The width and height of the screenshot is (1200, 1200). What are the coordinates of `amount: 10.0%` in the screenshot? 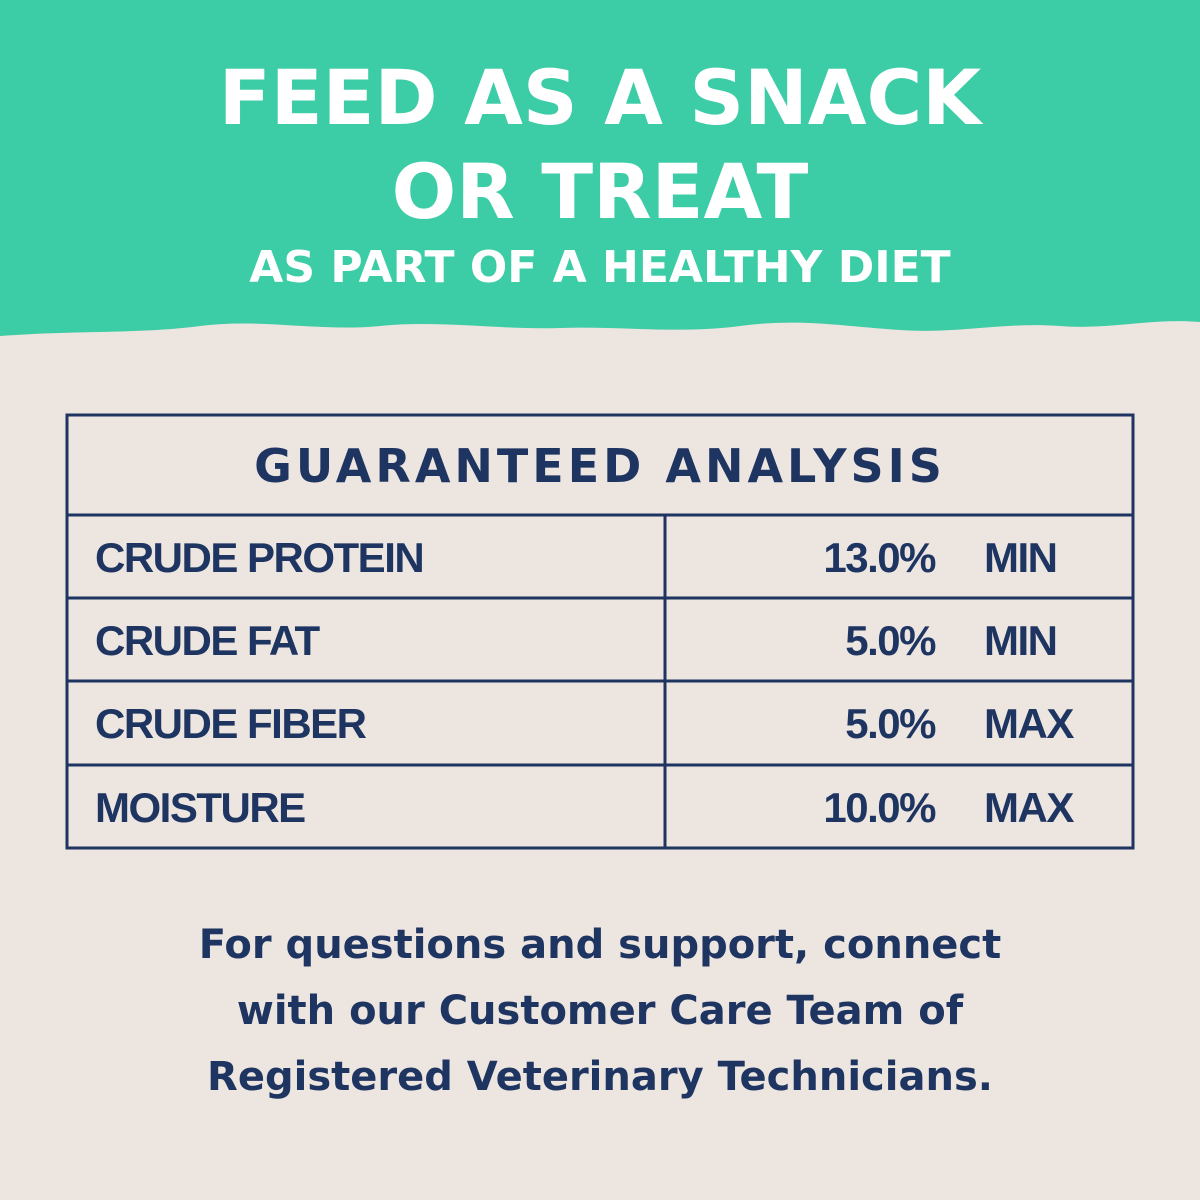 It's located at (879, 807).